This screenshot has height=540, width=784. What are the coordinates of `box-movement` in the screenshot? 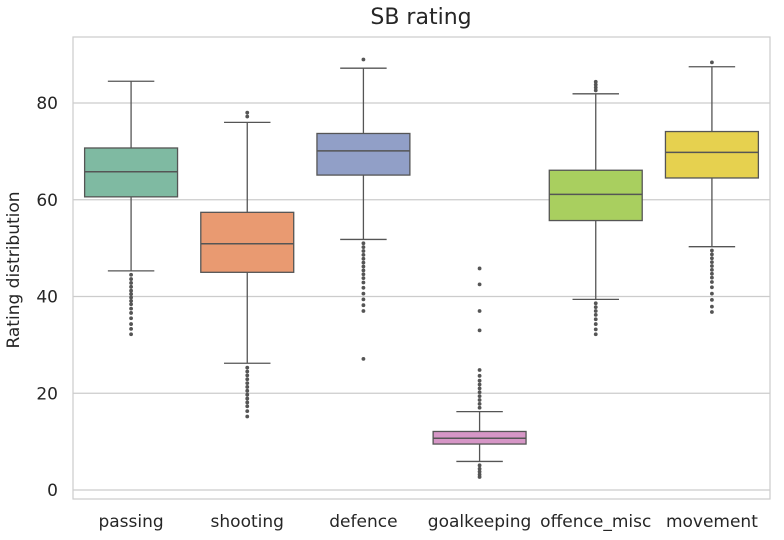 It's located at (712, 187).